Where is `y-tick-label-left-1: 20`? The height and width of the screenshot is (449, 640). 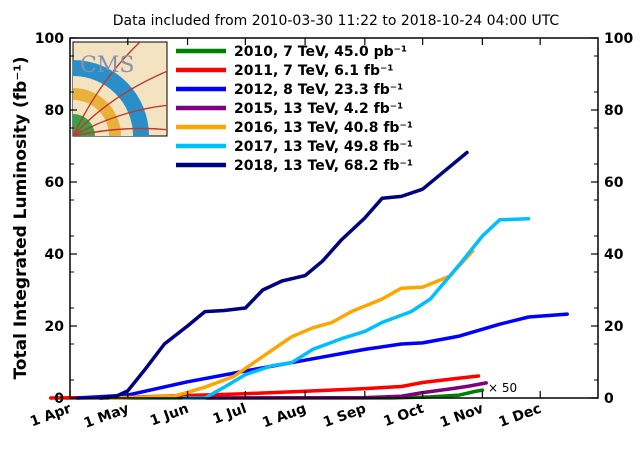 y-tick-label-left-1: 20 is located at coordinates (55, 327).